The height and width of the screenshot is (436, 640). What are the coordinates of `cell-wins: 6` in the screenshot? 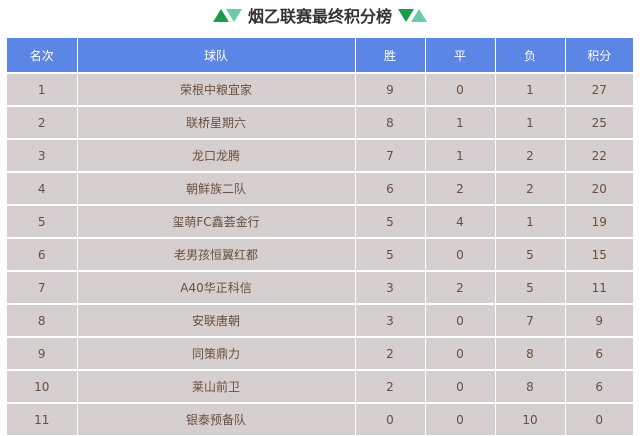 It's located at (390, 188).